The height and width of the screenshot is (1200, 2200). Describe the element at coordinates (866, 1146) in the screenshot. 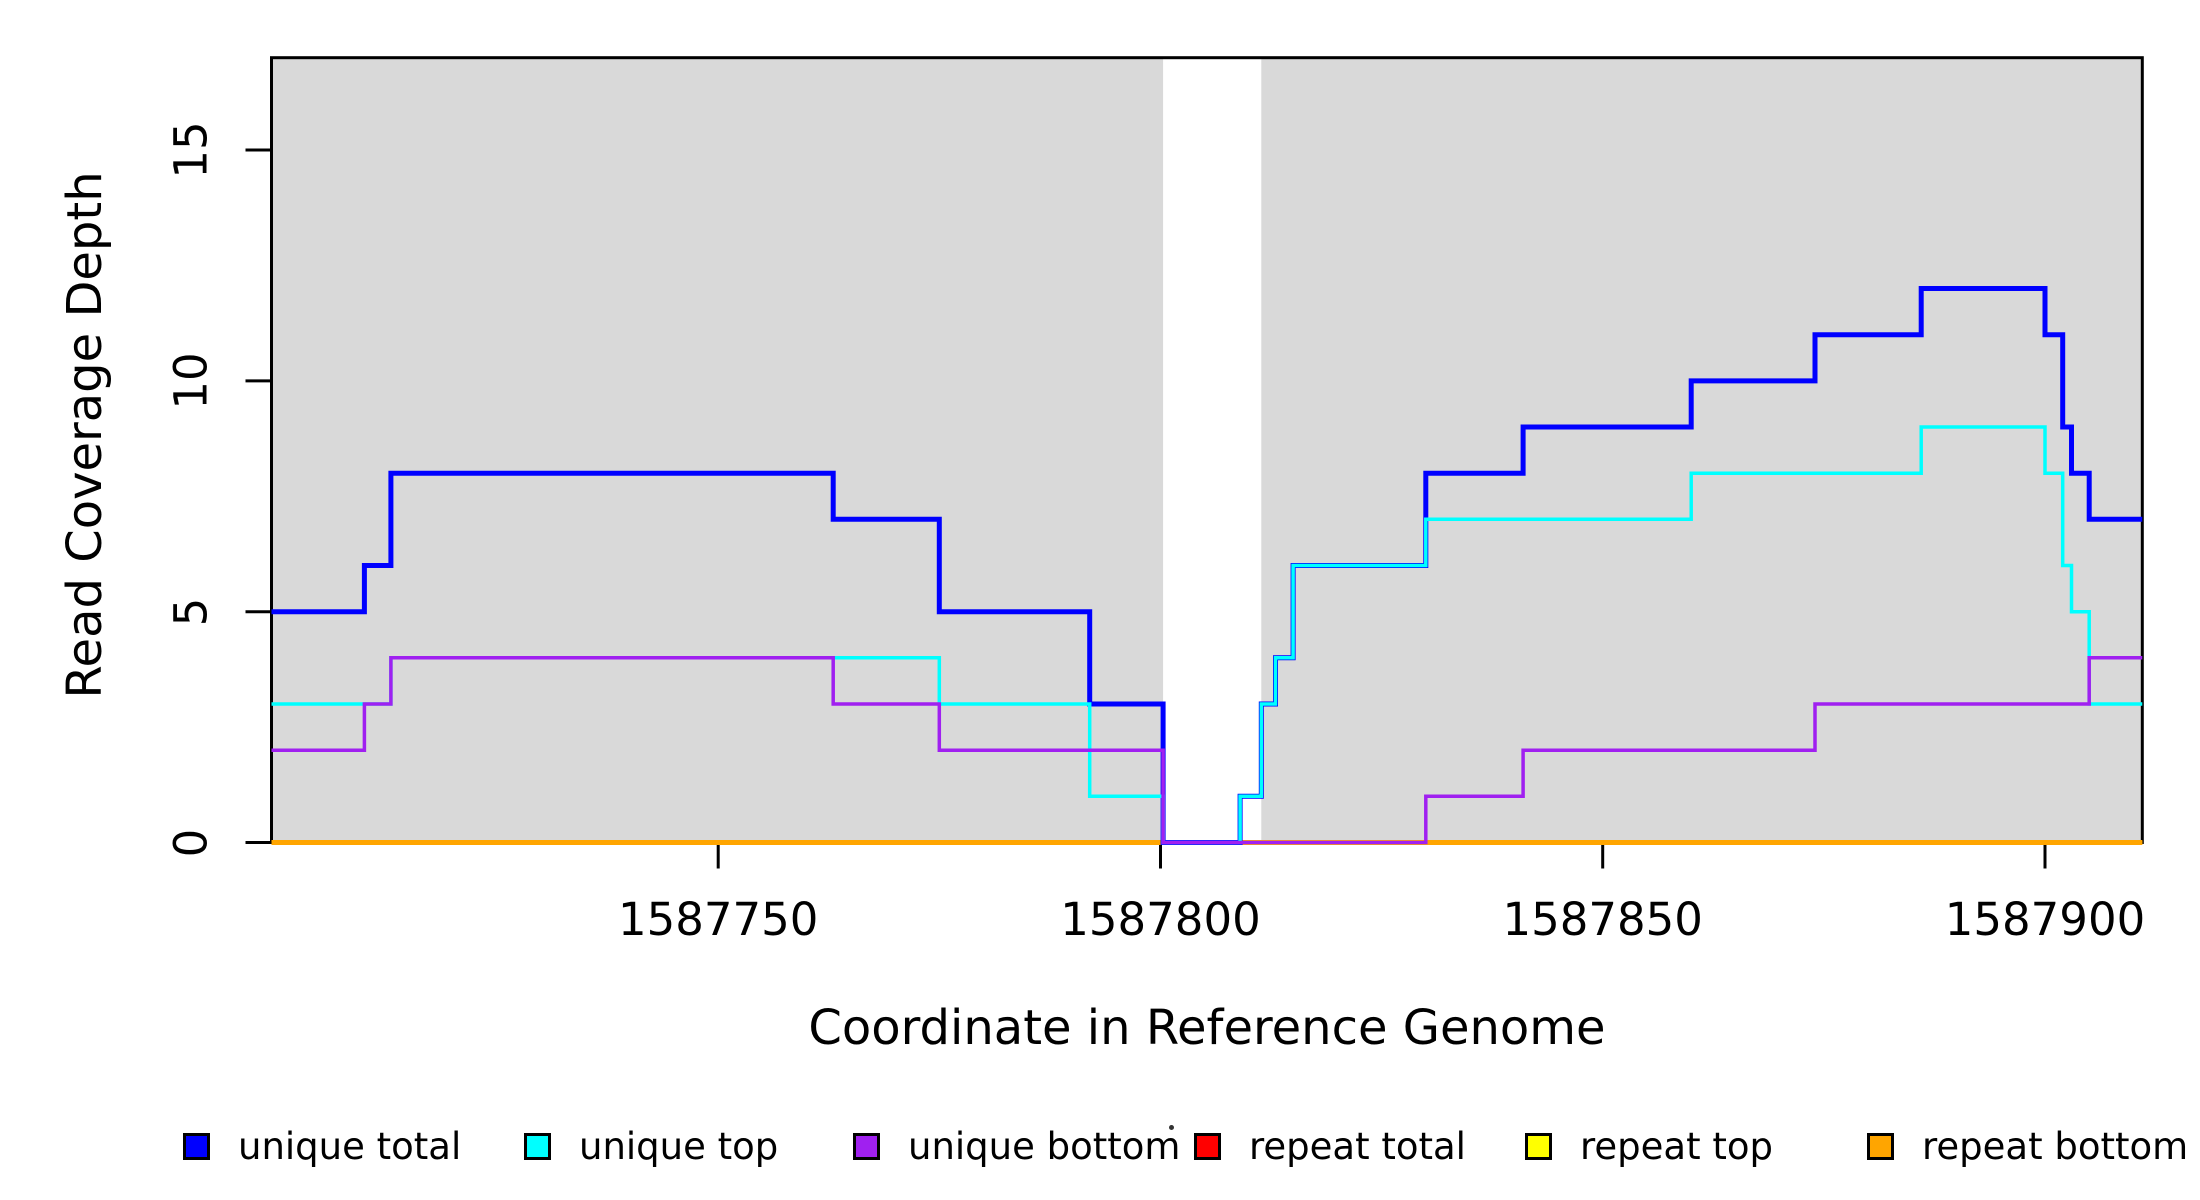

I see `legend-swatch-unique-bottom-icon` at that location.